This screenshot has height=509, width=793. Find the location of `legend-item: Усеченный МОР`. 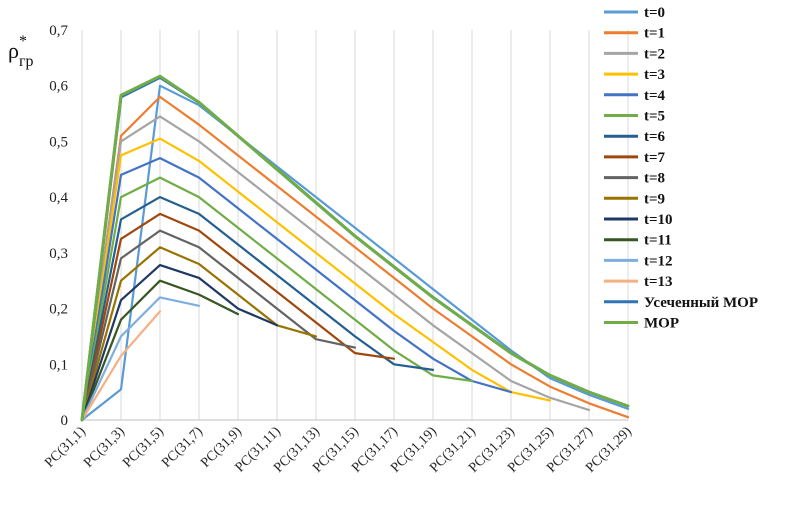

legend-item: Усеченный МОР is located at coordinates (681, 303).